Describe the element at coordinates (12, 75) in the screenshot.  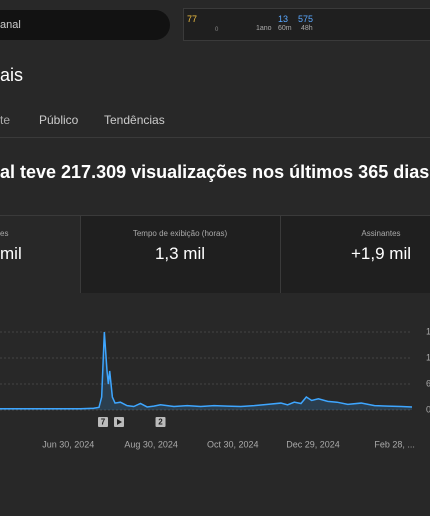
I see `page-title: ais` at that location.